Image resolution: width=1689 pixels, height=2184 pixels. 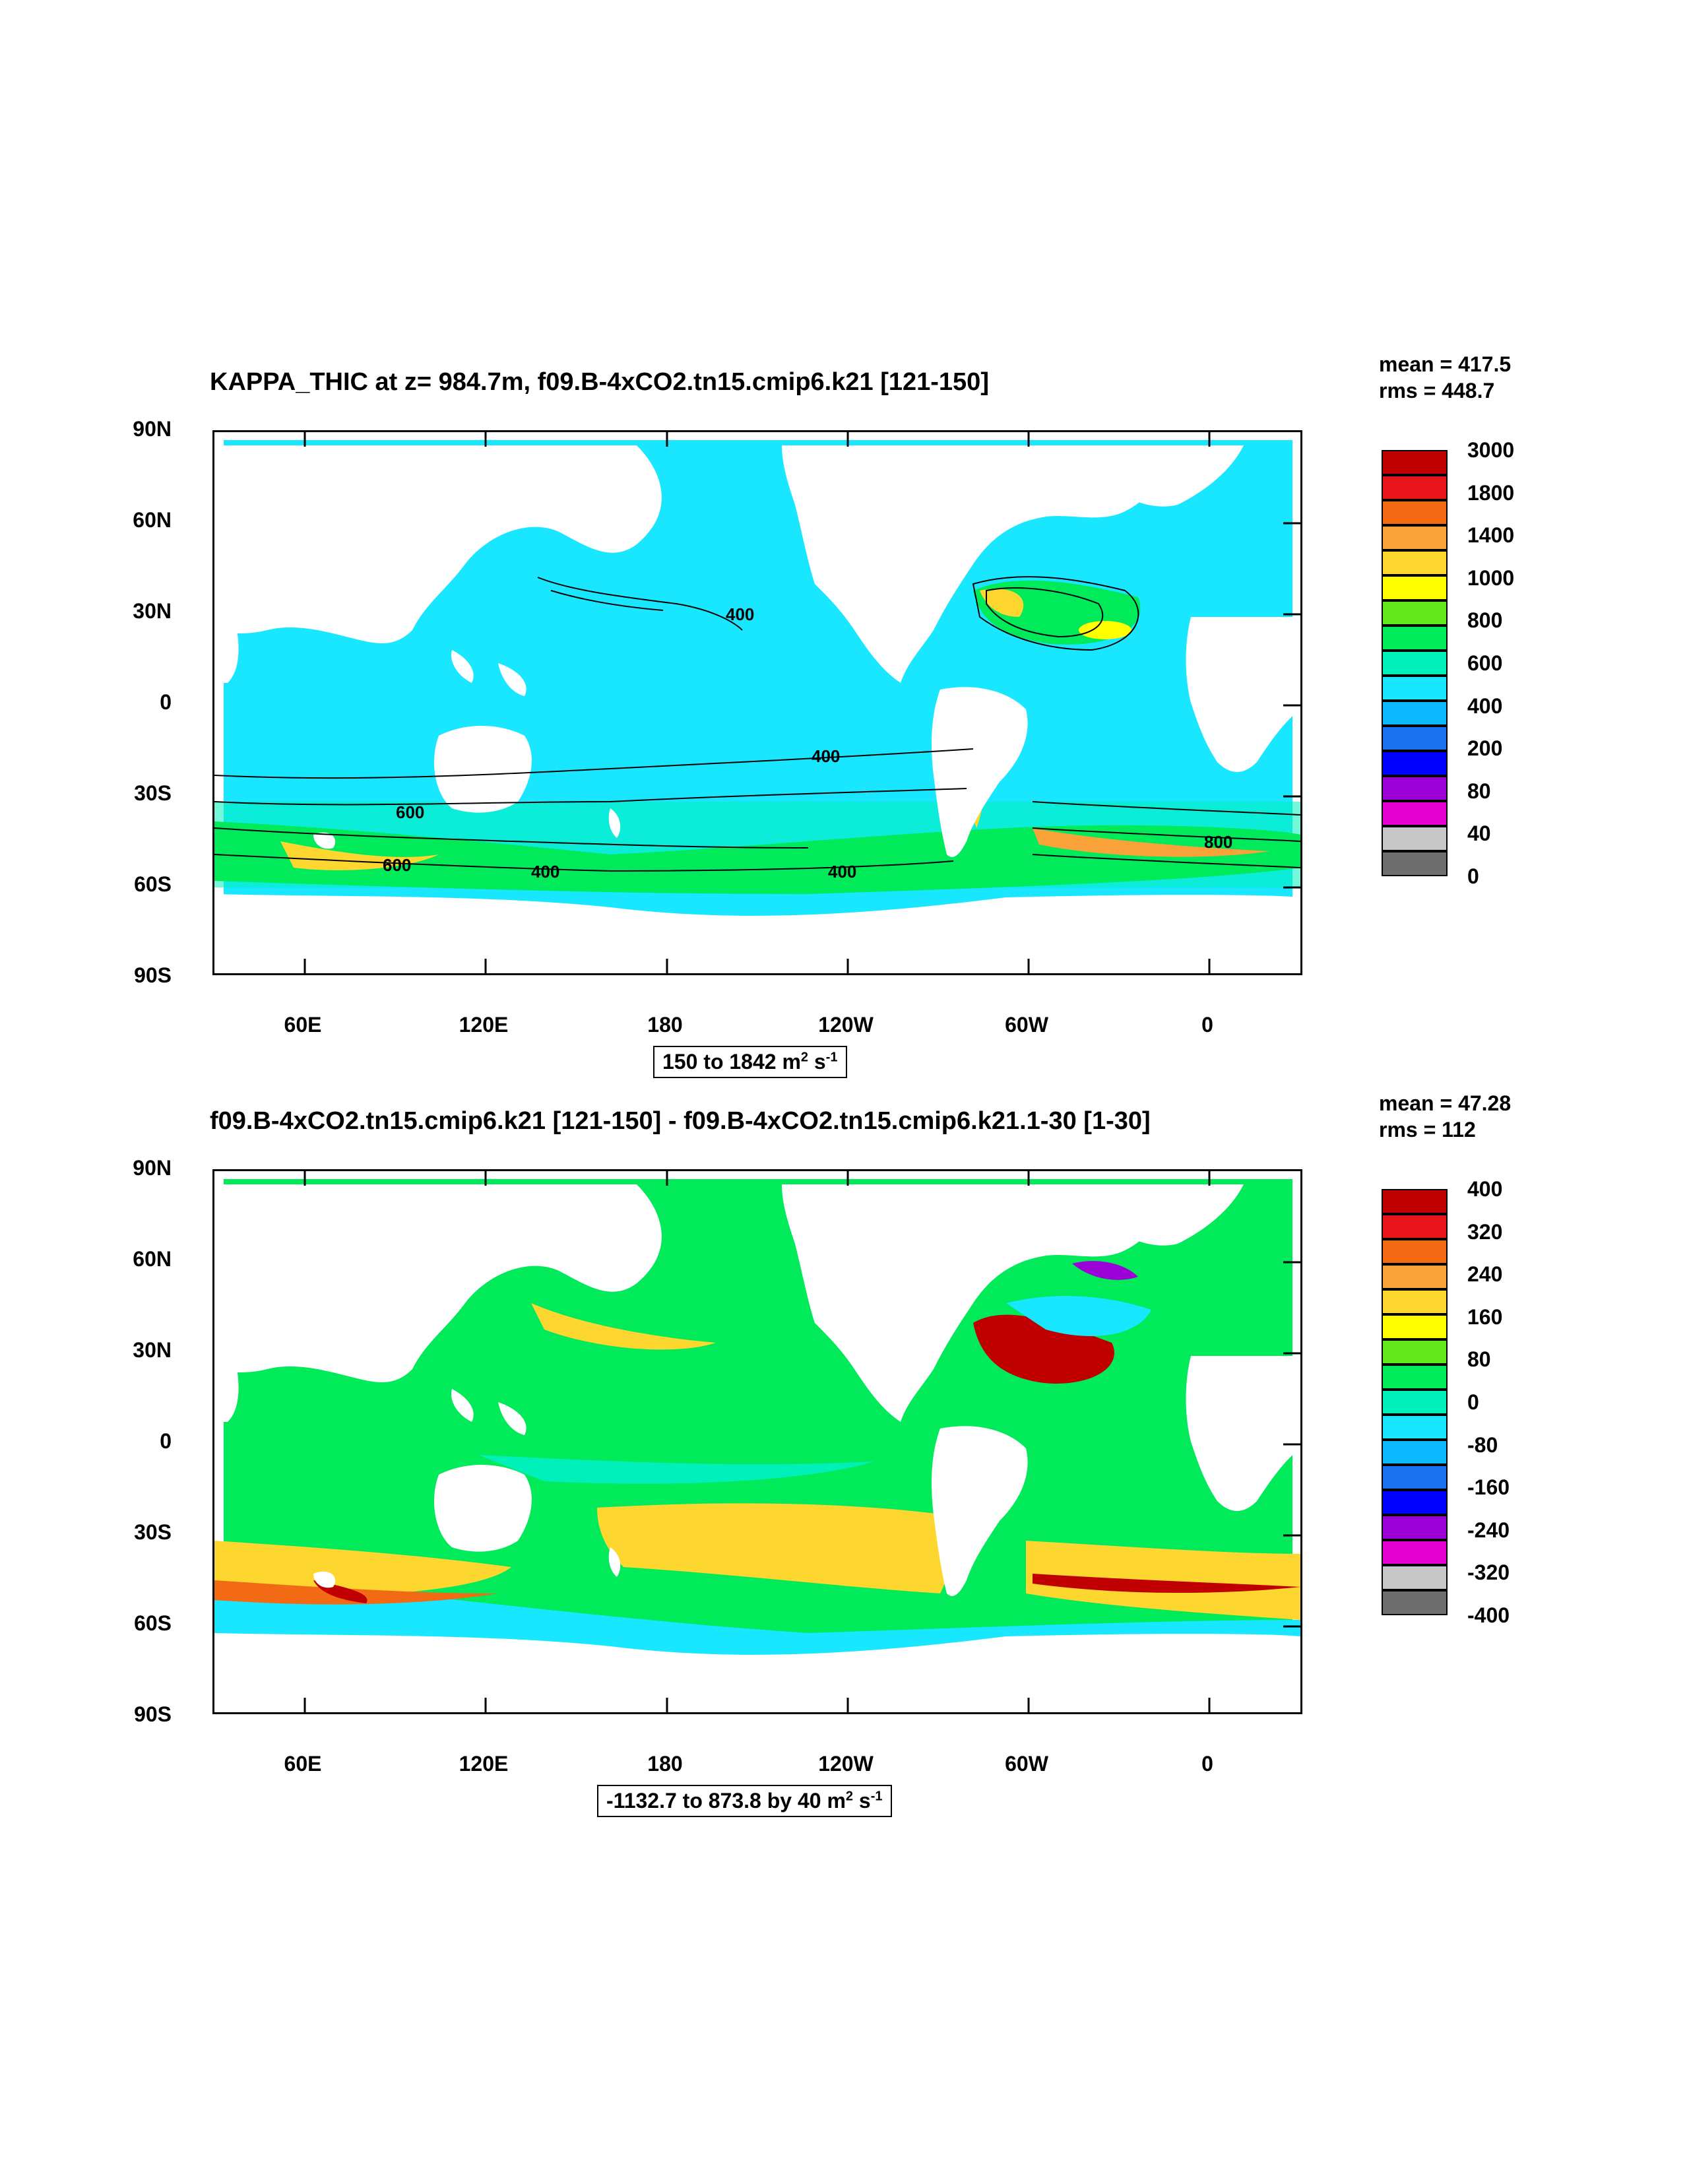 I want to click on lon-label-120w: 120W, so click(x=846, y=1025).